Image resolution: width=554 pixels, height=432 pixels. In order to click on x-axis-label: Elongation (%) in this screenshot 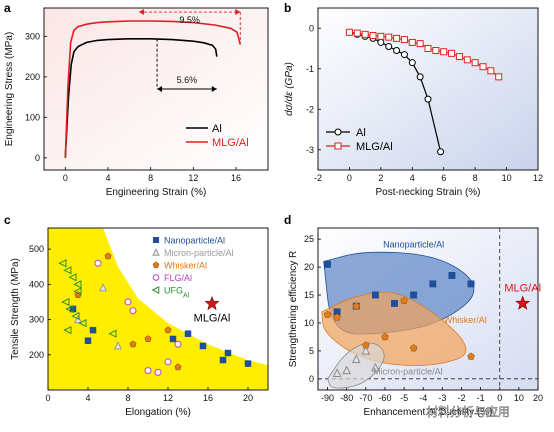, I will do `click(158, 412)`.